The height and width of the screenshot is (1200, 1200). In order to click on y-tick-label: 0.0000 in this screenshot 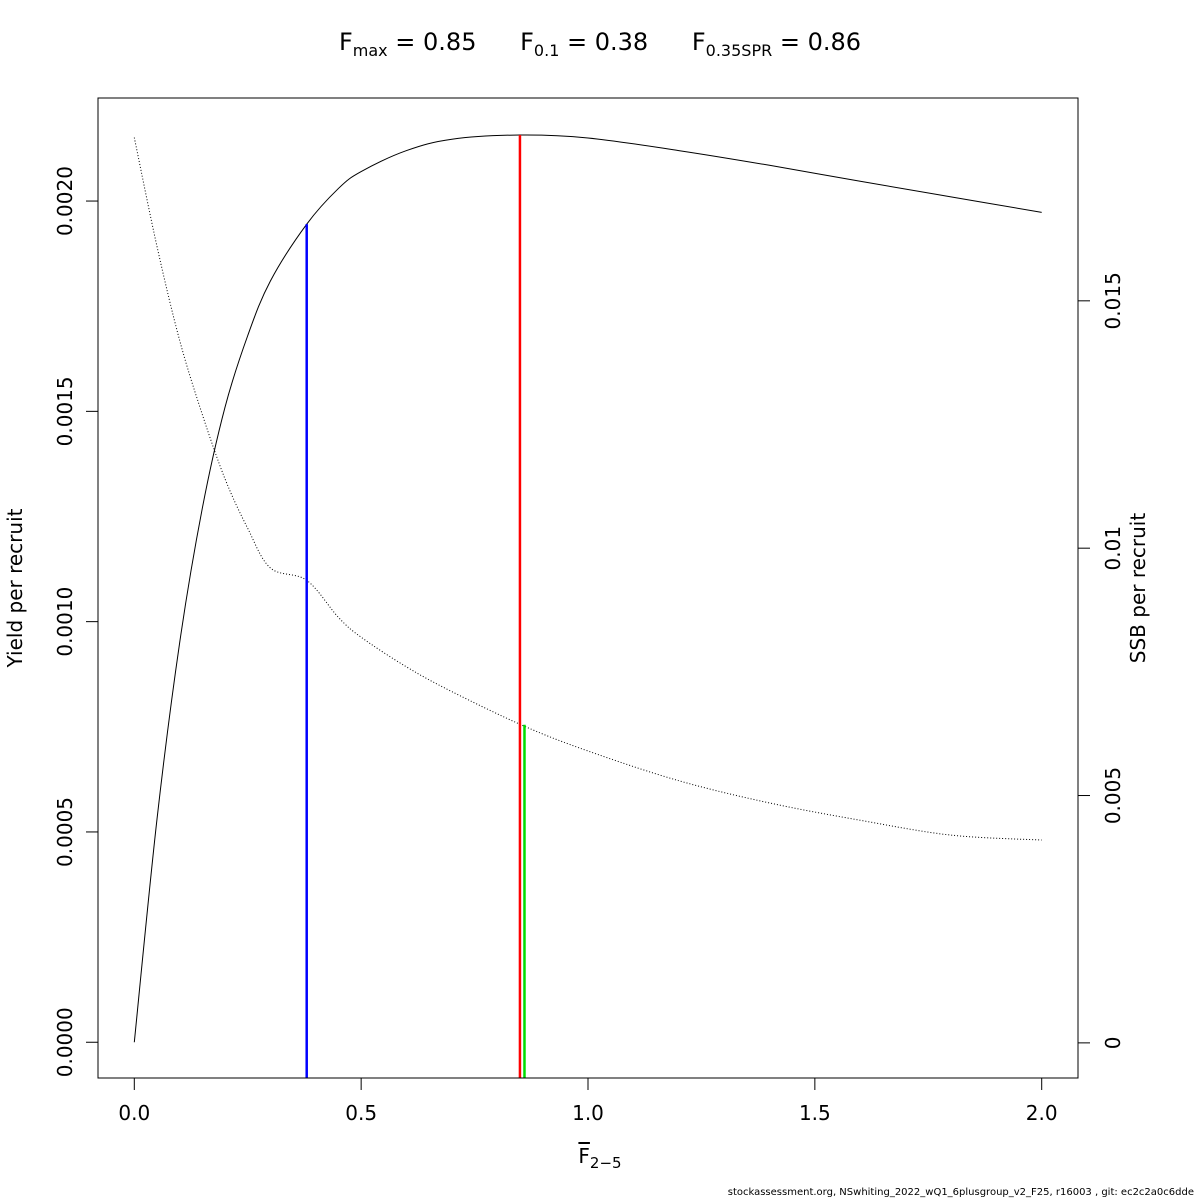, I will do `click(65, 1042)`.